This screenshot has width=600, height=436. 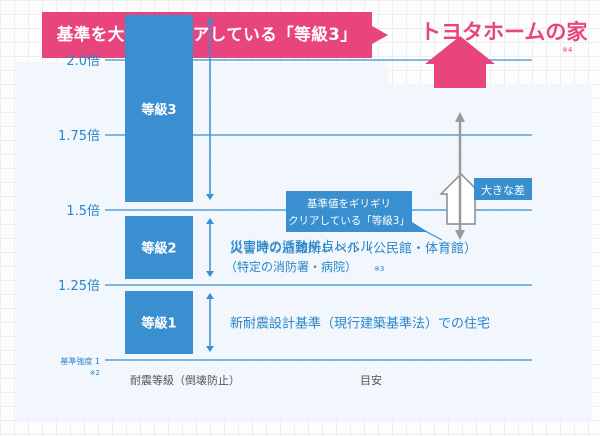 I want to click on bar-label: 等級1, so click(x=158, y=324).